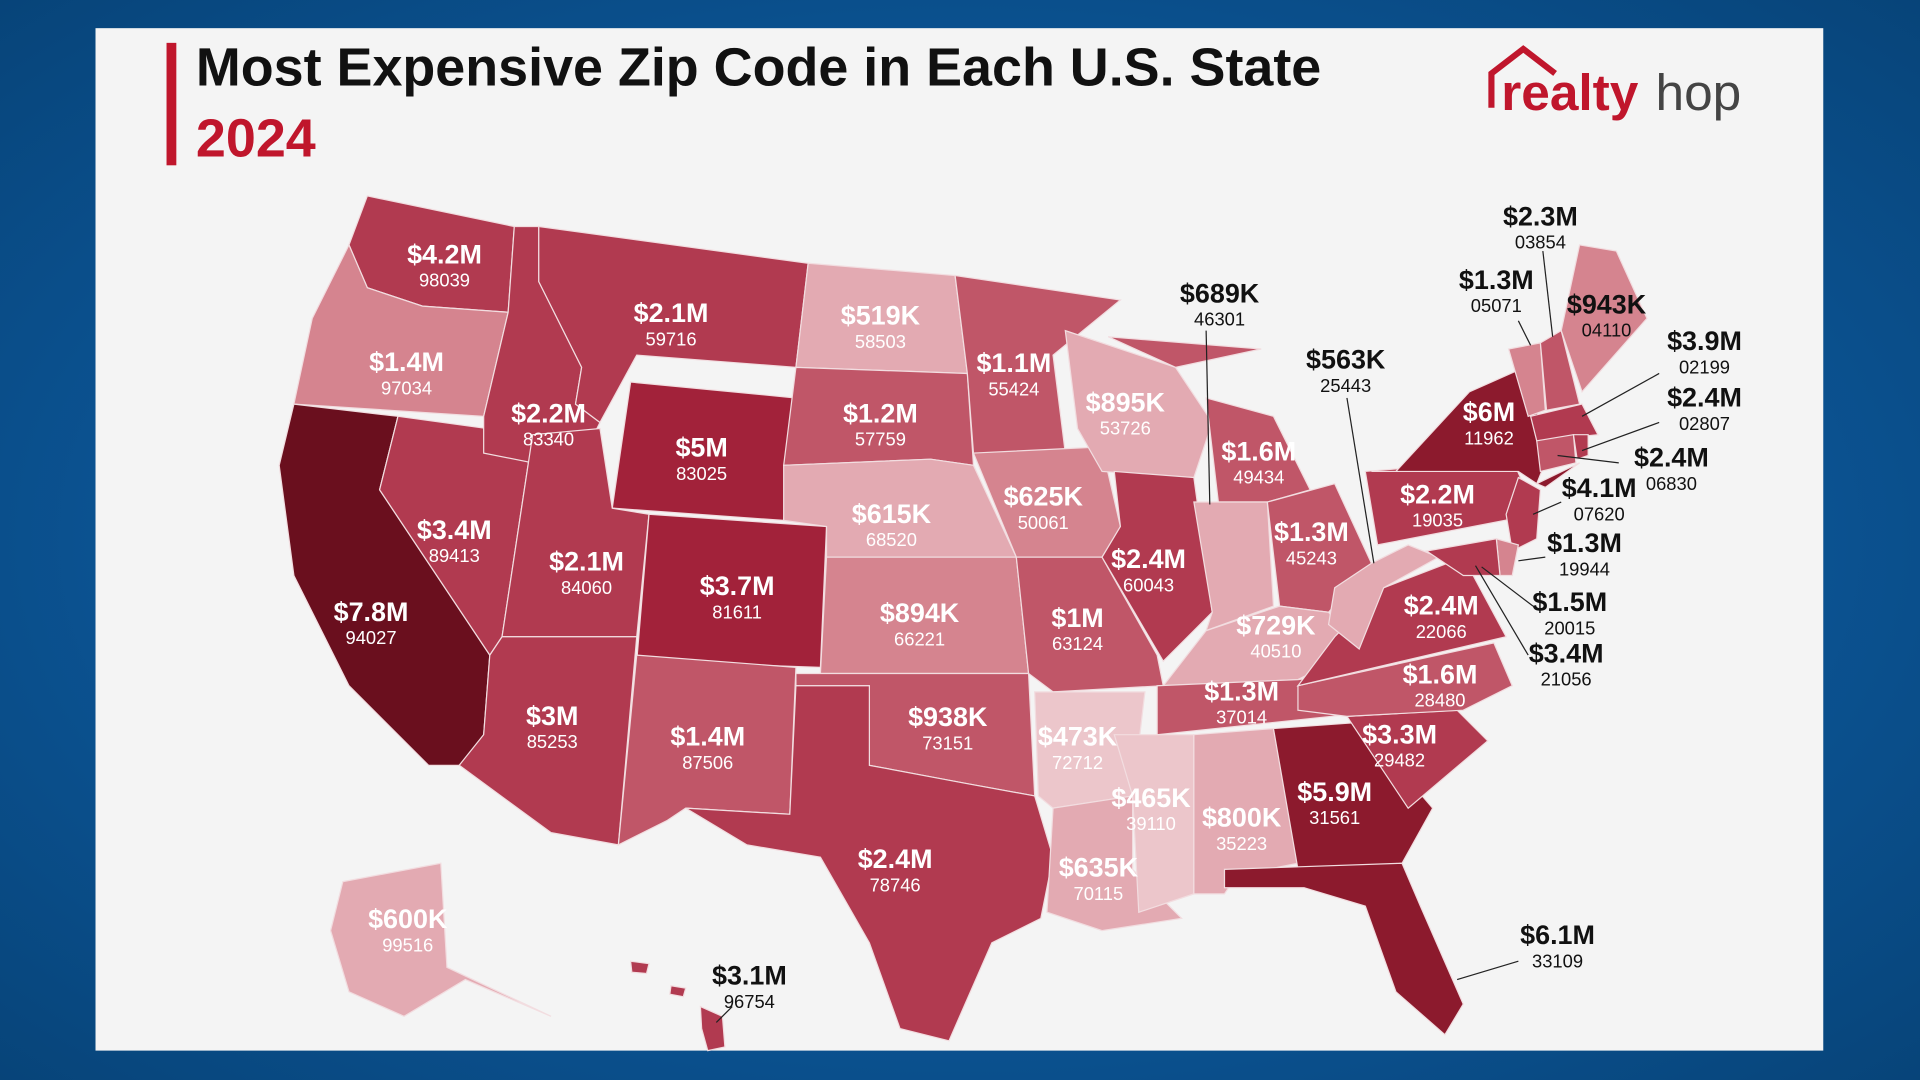 This screenshot has height=1080, width=1920. Describe the element at coordinates (880, 439) in the screenshot. I see `state-zip-sd: 57759` at that location.